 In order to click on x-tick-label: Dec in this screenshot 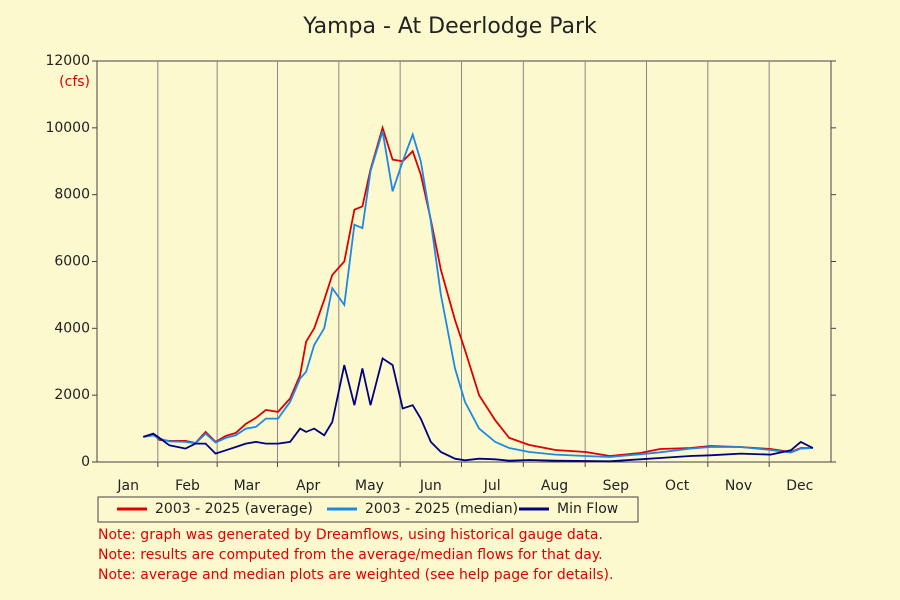, I will do `click(799, 486)`.